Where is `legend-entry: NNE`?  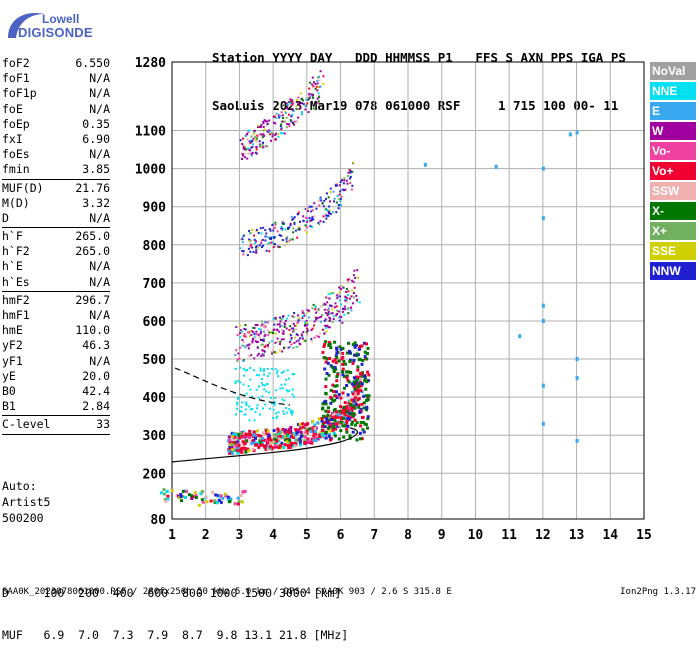 legend-entry: NNE is located at coordinates (673, 91).